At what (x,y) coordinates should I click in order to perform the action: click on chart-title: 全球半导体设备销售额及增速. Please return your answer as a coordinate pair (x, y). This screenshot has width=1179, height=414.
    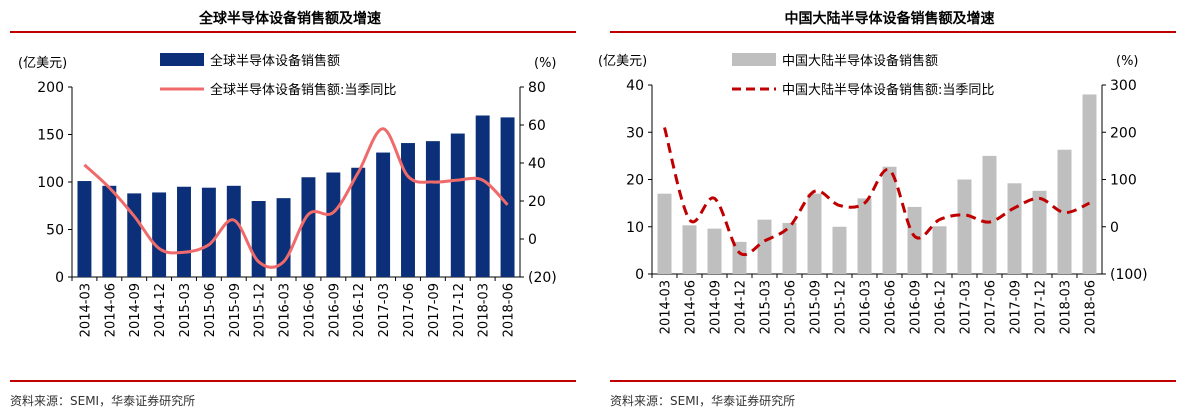
    Looking at the image, I should click on (290, 19).